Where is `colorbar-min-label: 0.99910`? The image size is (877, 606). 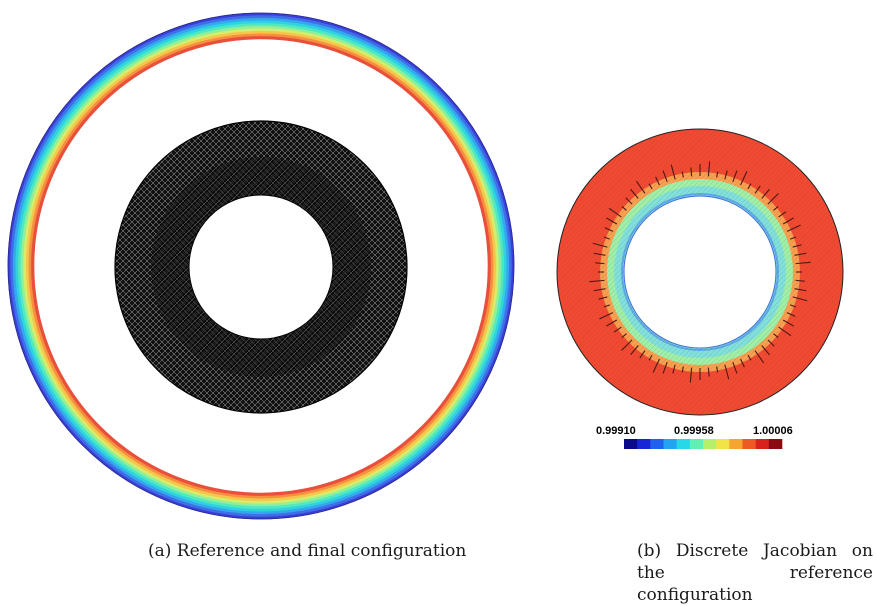 colorbar-min-label: 0.99910 is located at coordinates (616, 431).